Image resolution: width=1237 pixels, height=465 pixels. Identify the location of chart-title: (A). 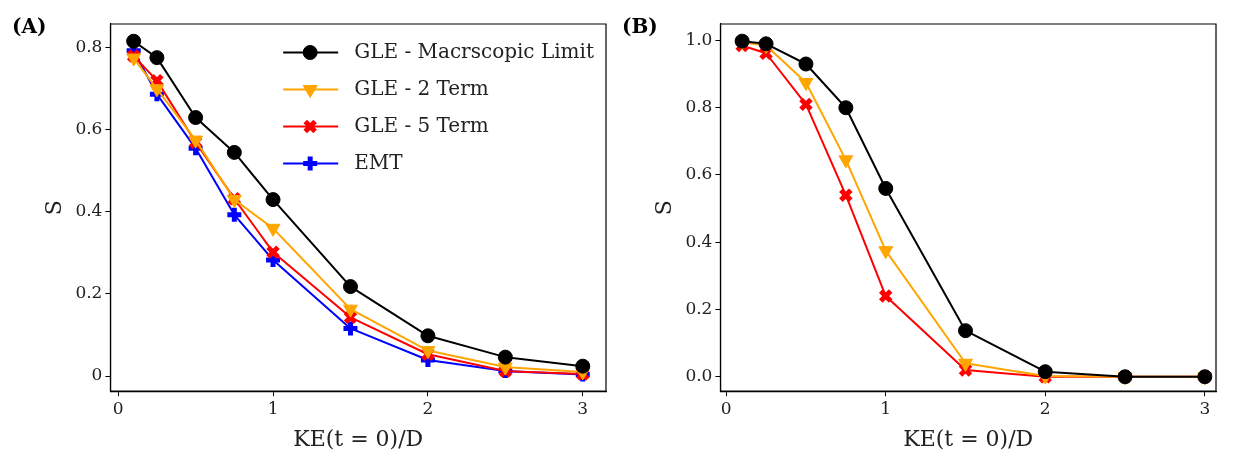
(29, 26).